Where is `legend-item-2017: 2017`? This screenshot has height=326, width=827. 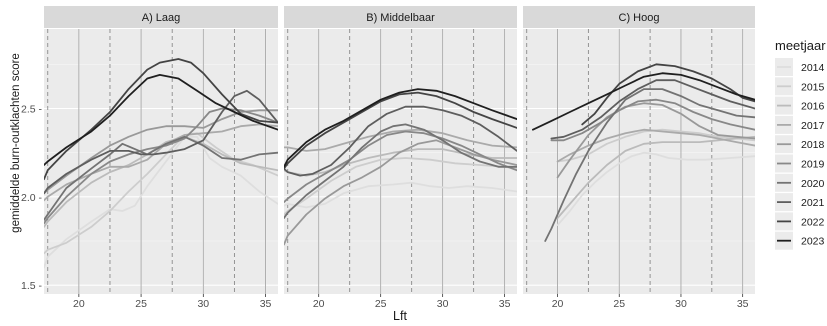
legend-item-2017: 2017 is located at coordinates (800, 124).